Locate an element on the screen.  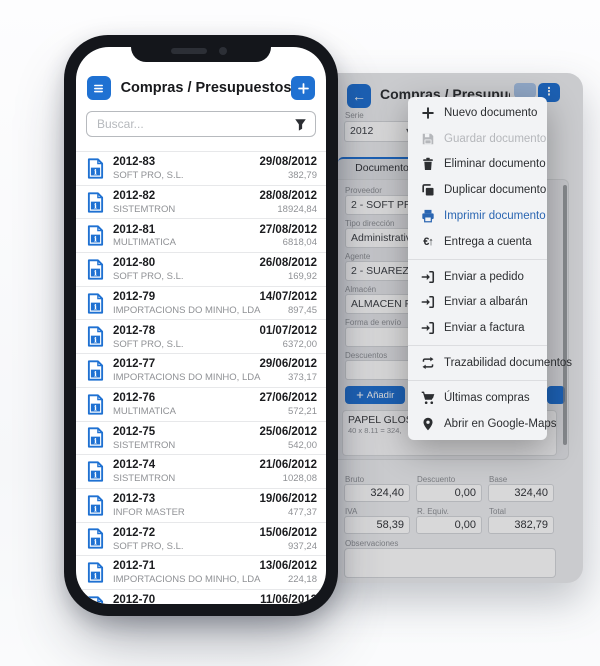
menu-item-entrega-a-cuenta: €↑ Entrega a cuenta is located at coordinates (477, 242).